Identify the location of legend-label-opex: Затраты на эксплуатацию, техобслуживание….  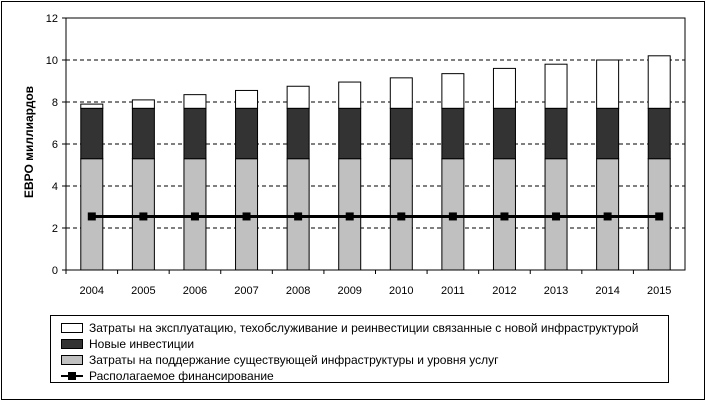
(364, 328).